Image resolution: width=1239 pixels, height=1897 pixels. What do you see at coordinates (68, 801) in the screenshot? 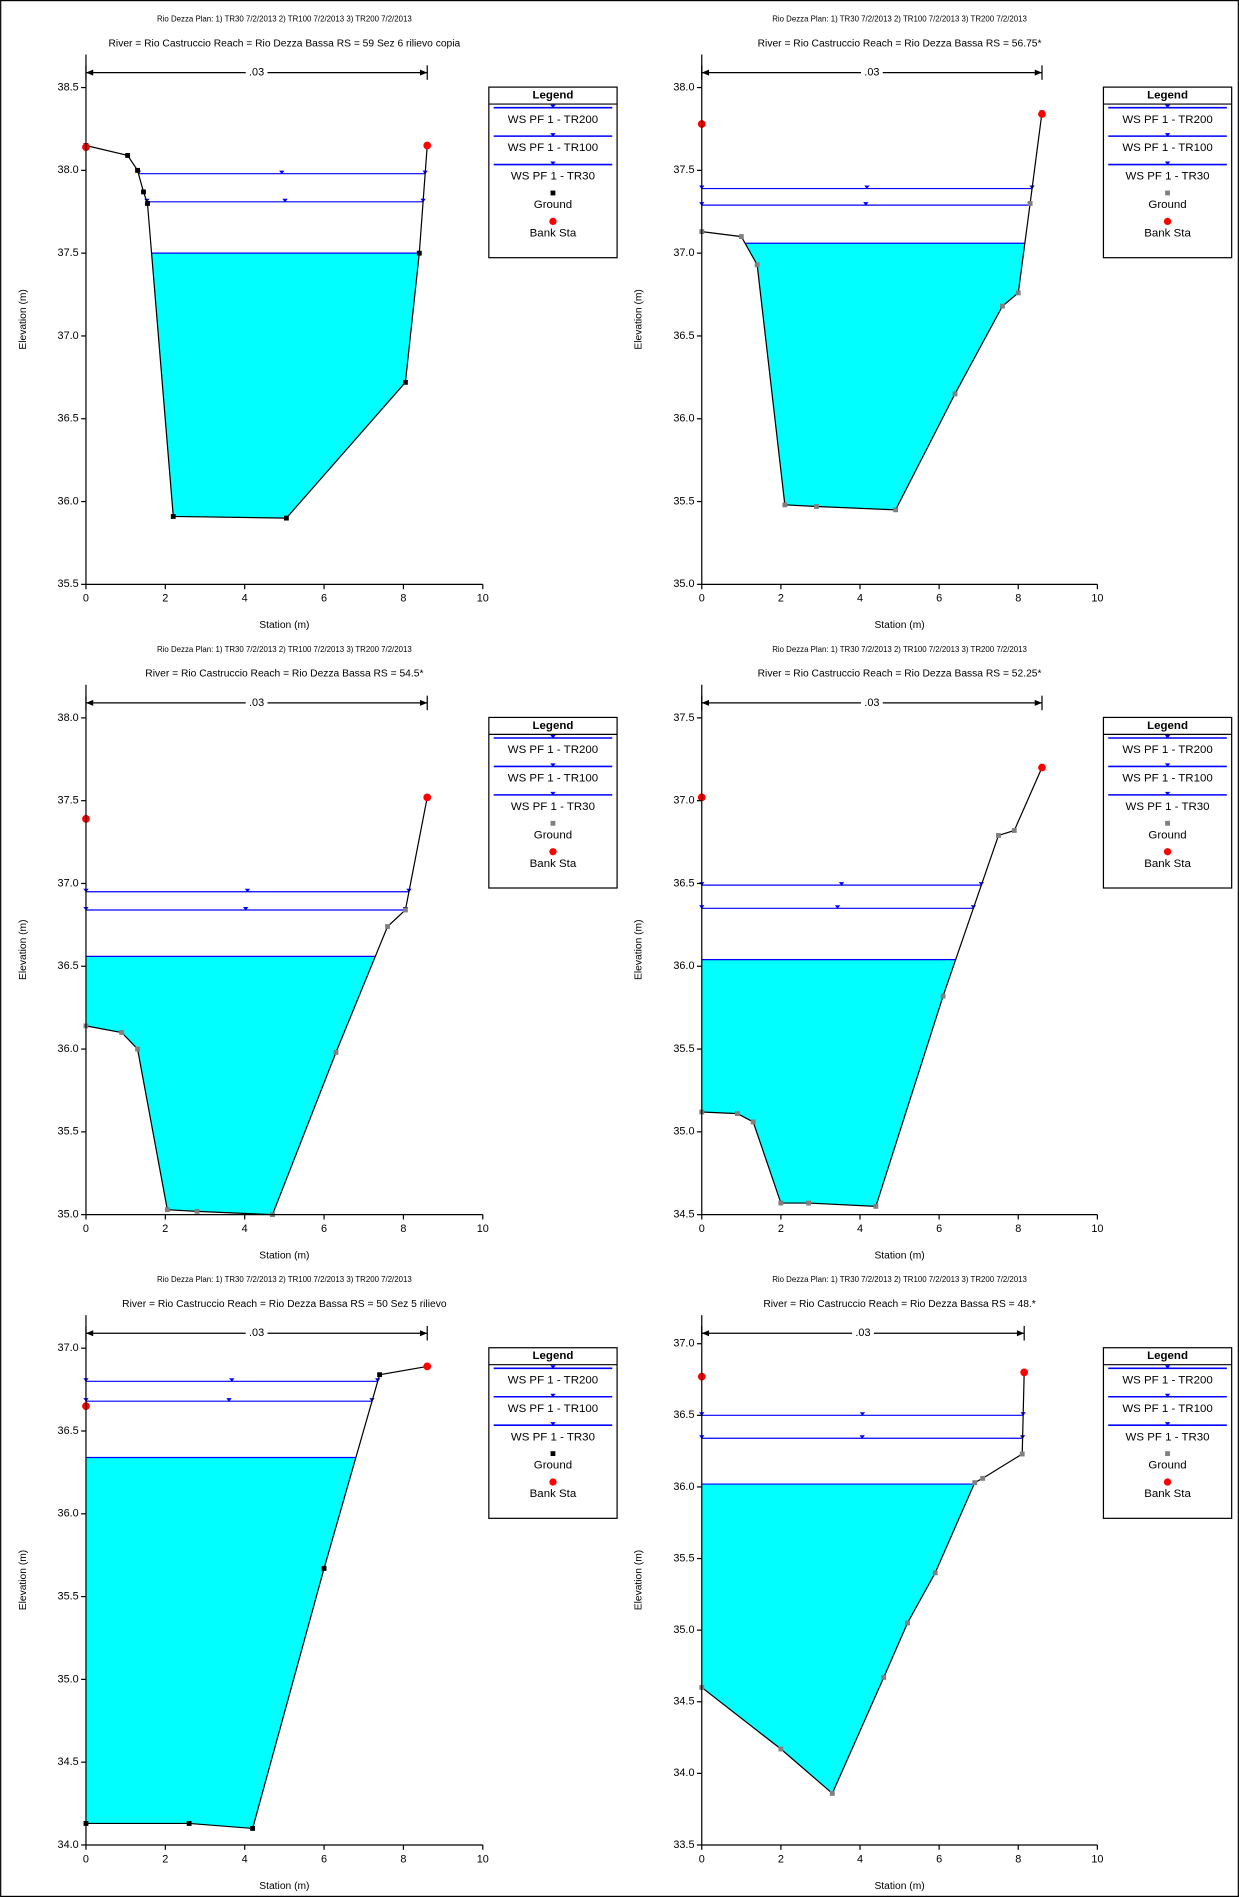
I see `y-tick-label: 37.5` at bounding box center [68, 801].